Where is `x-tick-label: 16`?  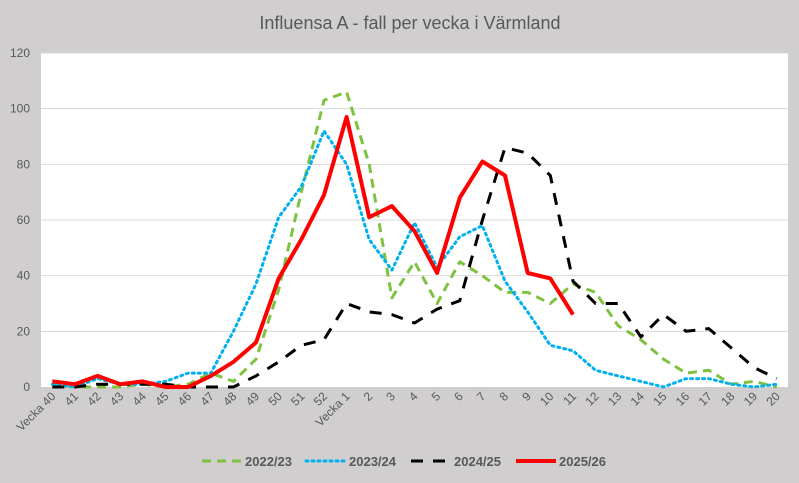
x-tick-label: 16 is located at coordinates (683, 399).